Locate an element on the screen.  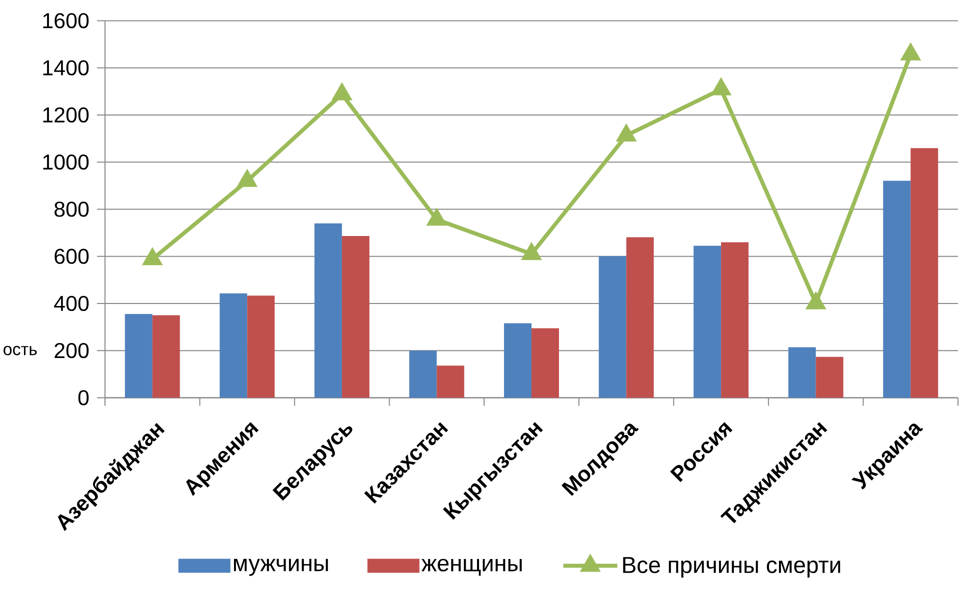
y-tick-label: 1000 is located at coordinates (66, 162).